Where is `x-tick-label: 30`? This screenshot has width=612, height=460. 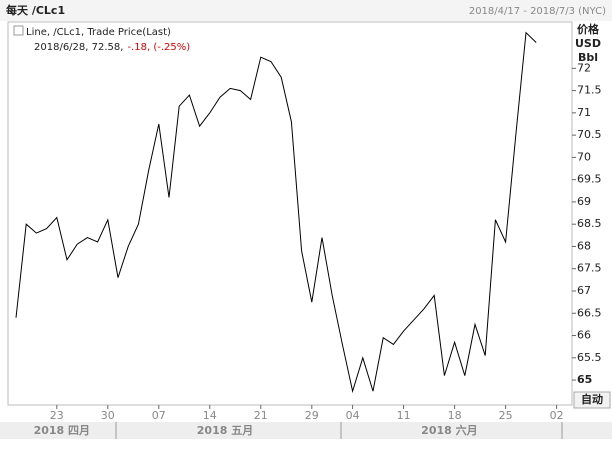
x-tick-label: 30 is located at coordinates (108, 415).